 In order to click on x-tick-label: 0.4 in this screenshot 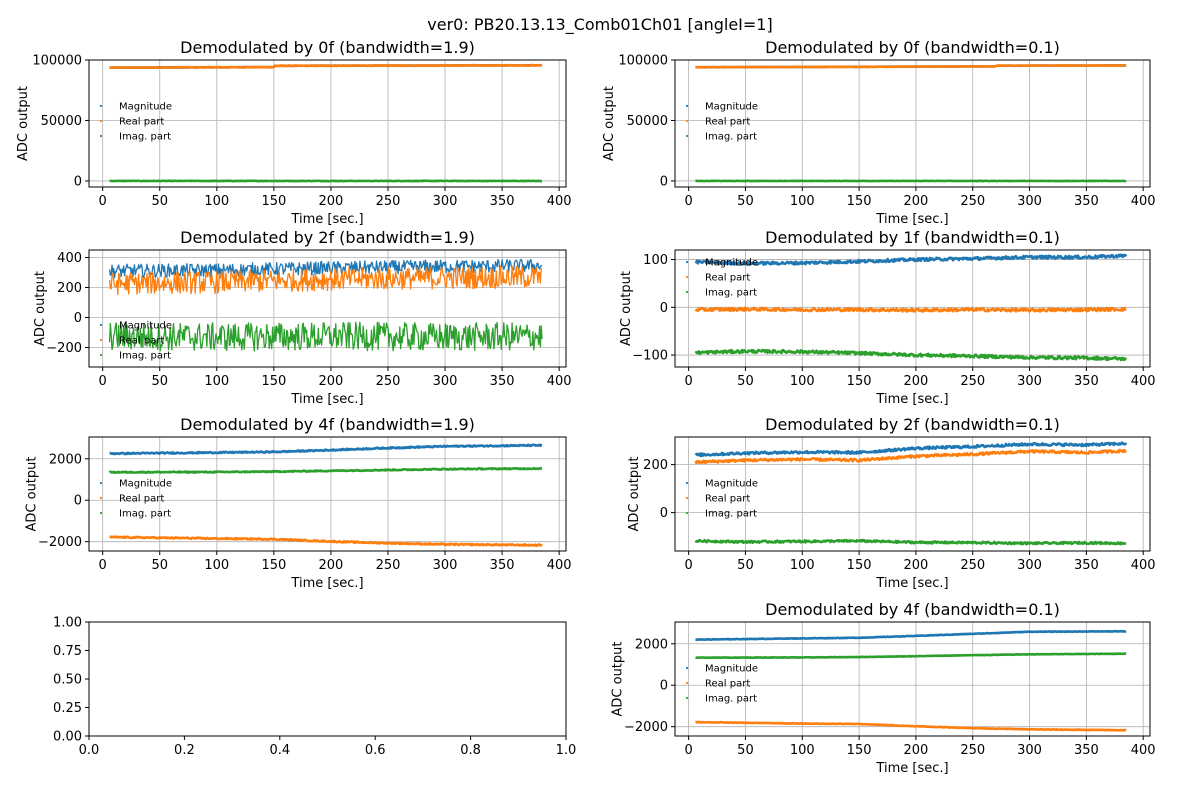, I will do `click(279, 750)`.